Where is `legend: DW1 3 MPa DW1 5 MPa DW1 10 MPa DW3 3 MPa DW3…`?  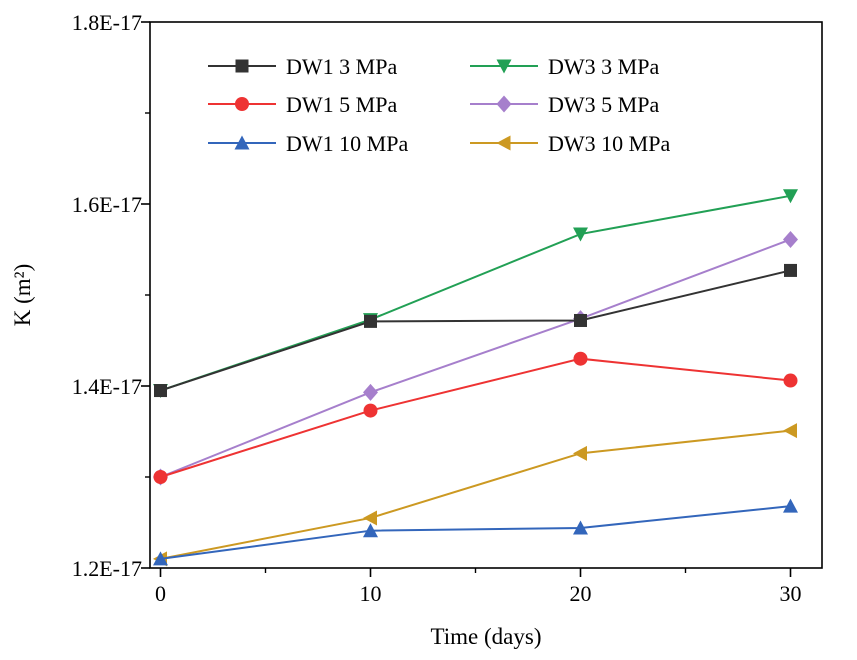
legend: DW1 3 MPa DW1 5 MPa DW1 10 MPa DW3 3 MPa DW3… is located at coordinates (439, 105).